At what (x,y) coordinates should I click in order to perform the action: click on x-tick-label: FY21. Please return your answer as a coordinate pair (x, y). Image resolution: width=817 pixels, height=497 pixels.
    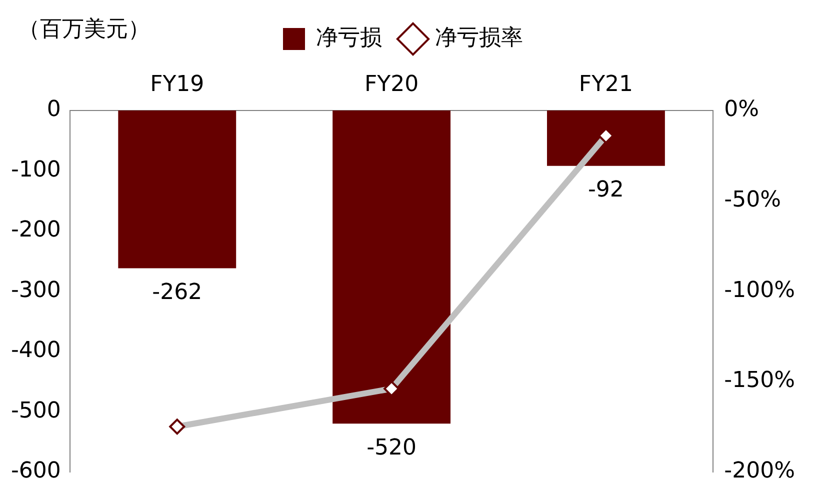
    Looking at the image, I should click on (606, 84).